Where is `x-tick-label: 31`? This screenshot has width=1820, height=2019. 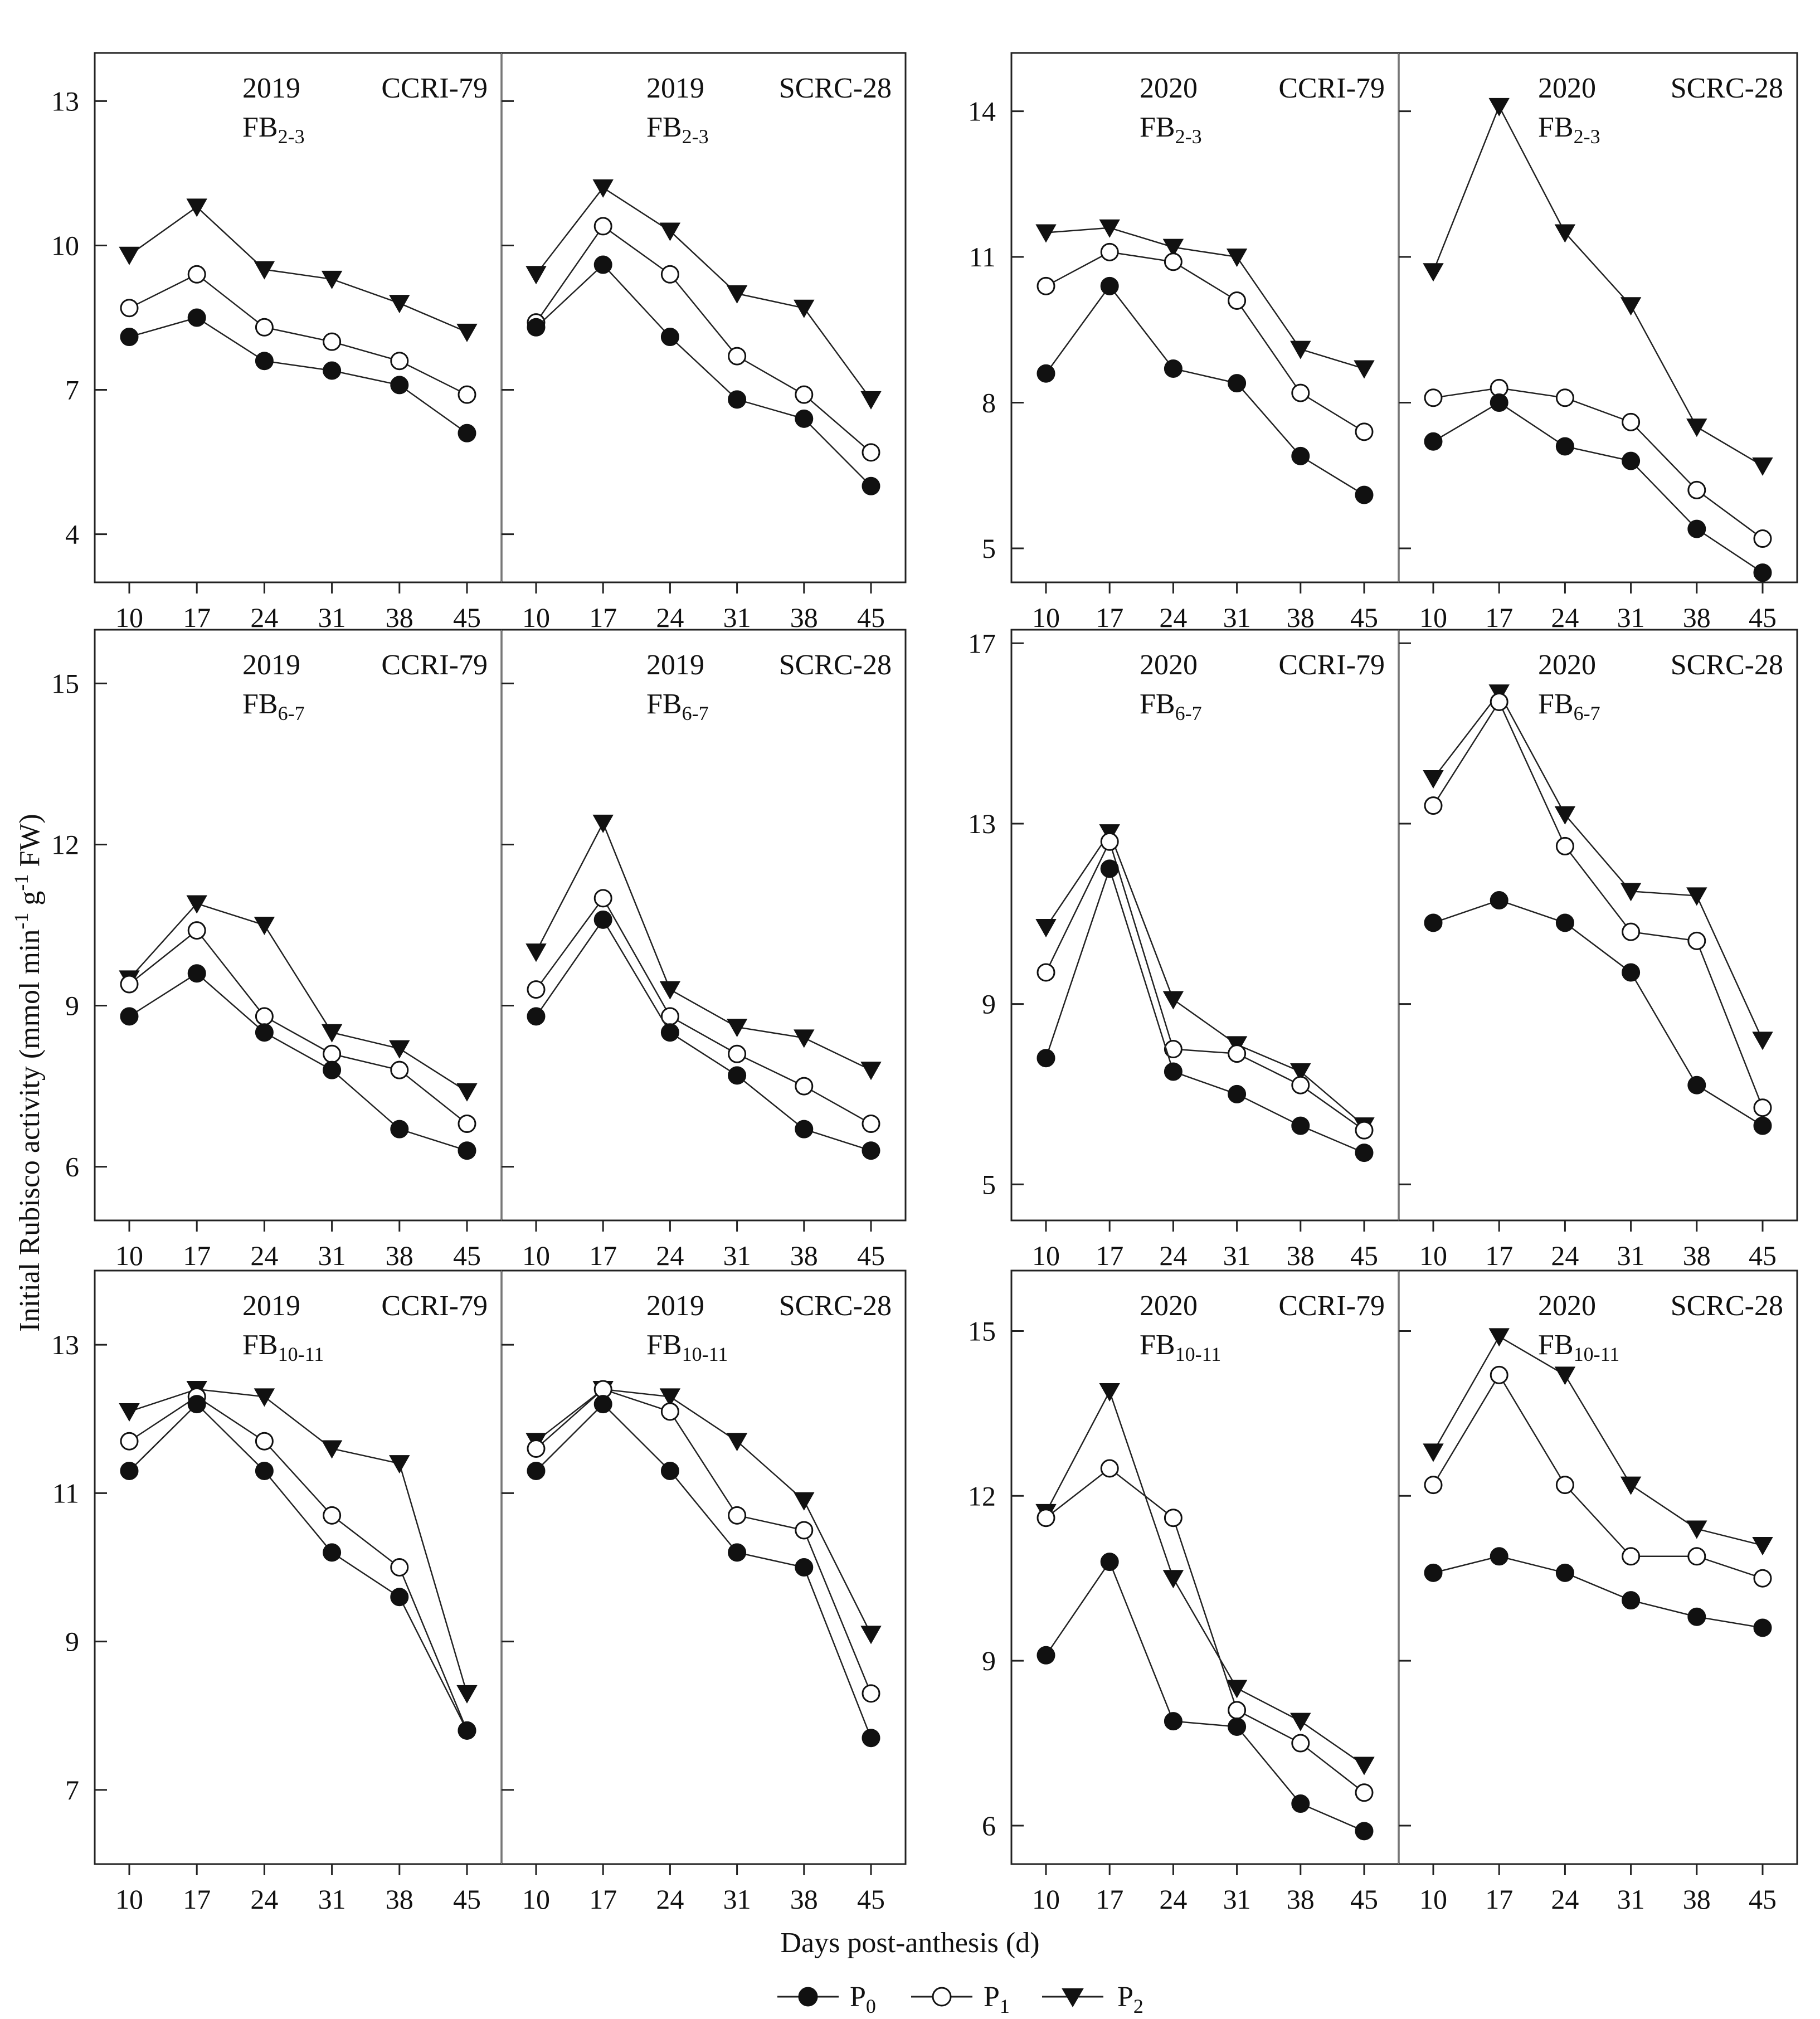 x-tick-label: 31 is located at coordinates (1237, 617).